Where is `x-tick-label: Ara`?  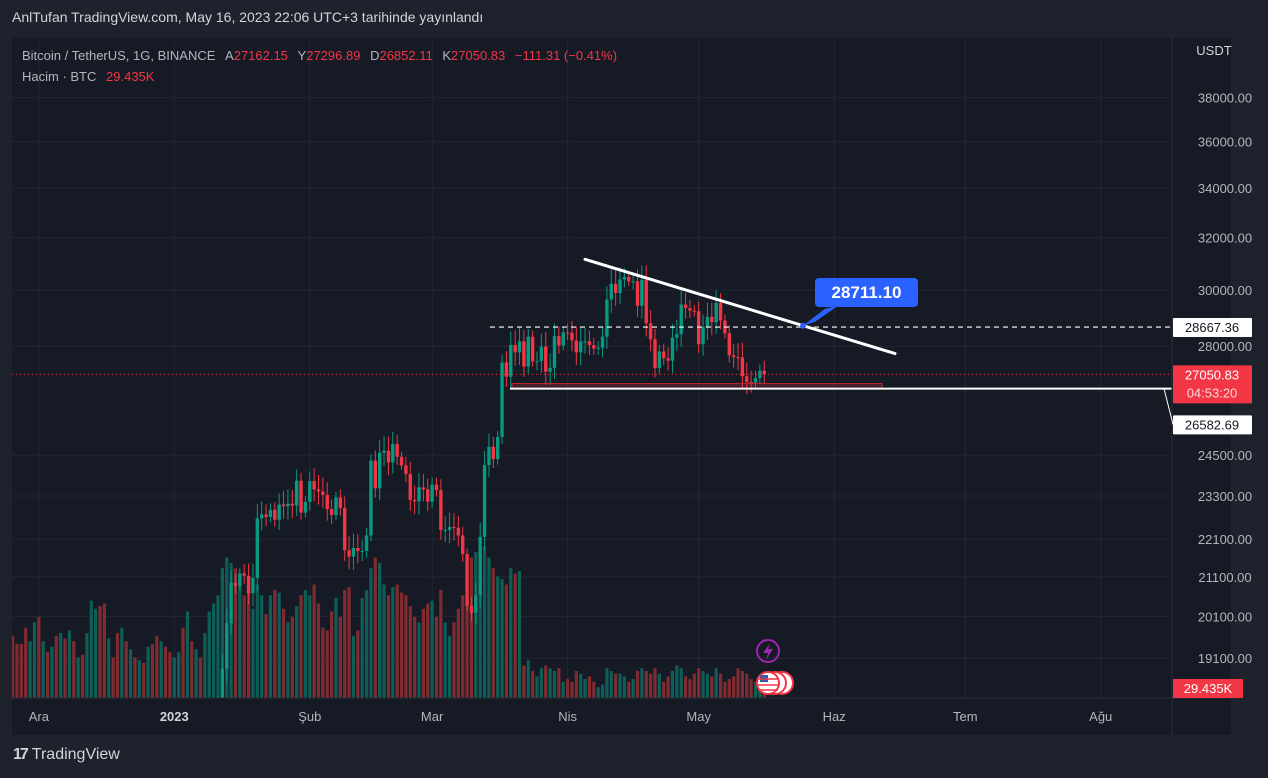 x-tick-label: Ara is located at coordinates (39, 716).